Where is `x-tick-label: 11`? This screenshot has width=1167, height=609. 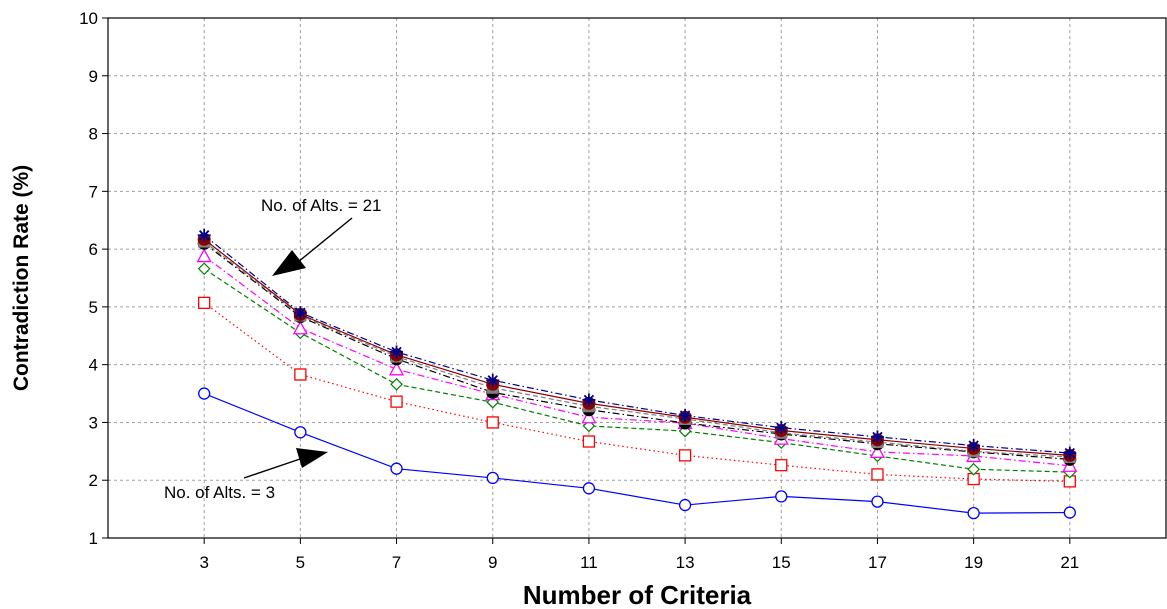
x-tick-label: 11 is located at coordinates (589, 562).